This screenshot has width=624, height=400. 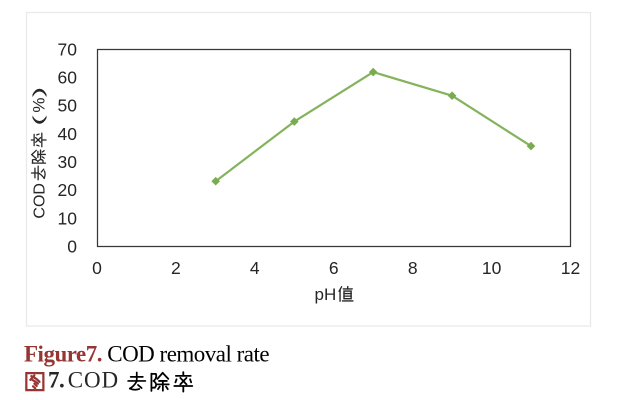 I want to click on svg-text: 6, so click(x=334, y=268).